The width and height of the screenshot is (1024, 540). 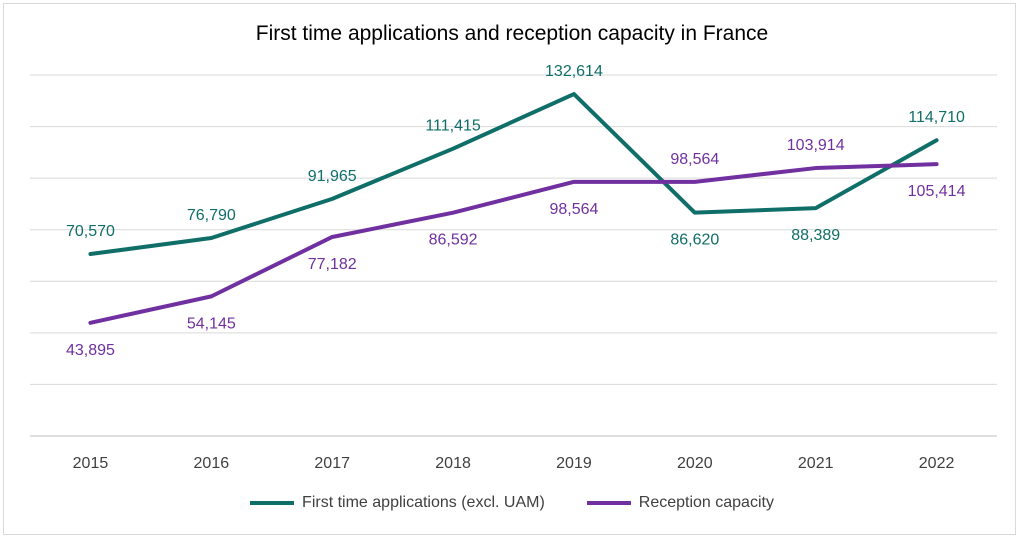 What do you see at coordinates (453, 240) in the screenshot?
I see `data-label-1: 86,592` at bounding box center [453, 240].